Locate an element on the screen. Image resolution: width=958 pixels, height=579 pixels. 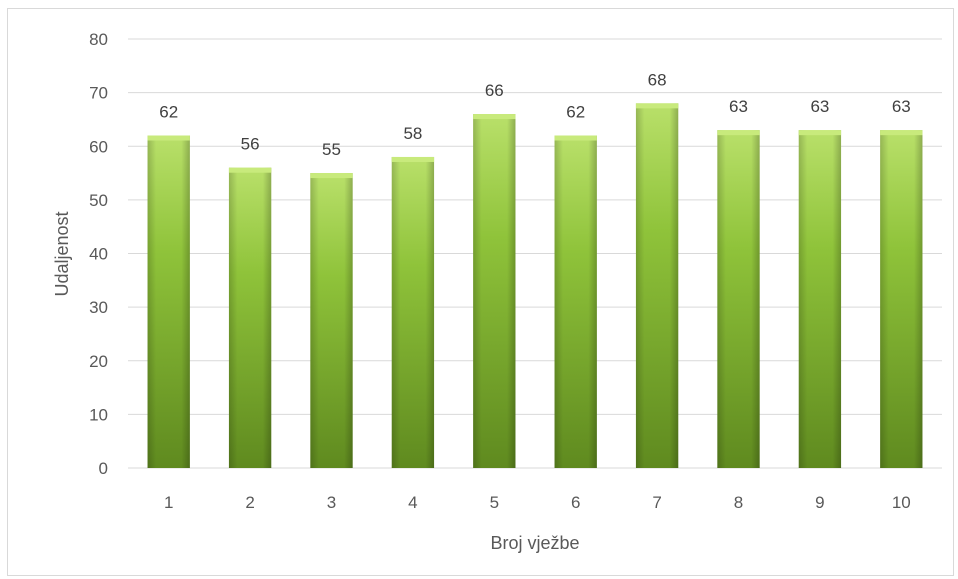
data-label: 68 is located at coordinates (657, 79).